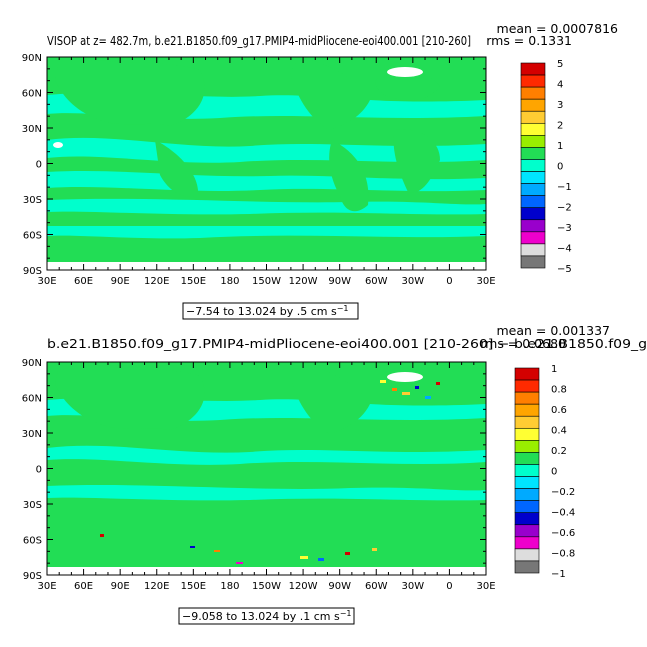 The image size is (647, 647). I want to click on range-sup-2: −1, so click(346, 613).